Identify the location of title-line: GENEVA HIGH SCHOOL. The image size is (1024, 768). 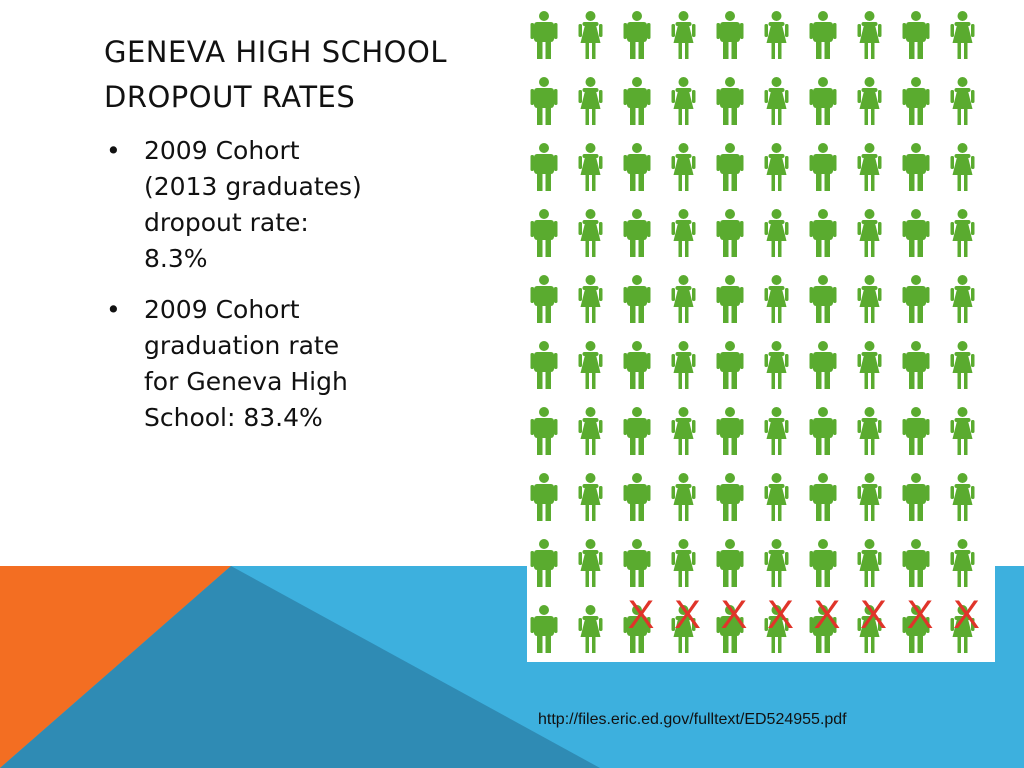
(275, 52).